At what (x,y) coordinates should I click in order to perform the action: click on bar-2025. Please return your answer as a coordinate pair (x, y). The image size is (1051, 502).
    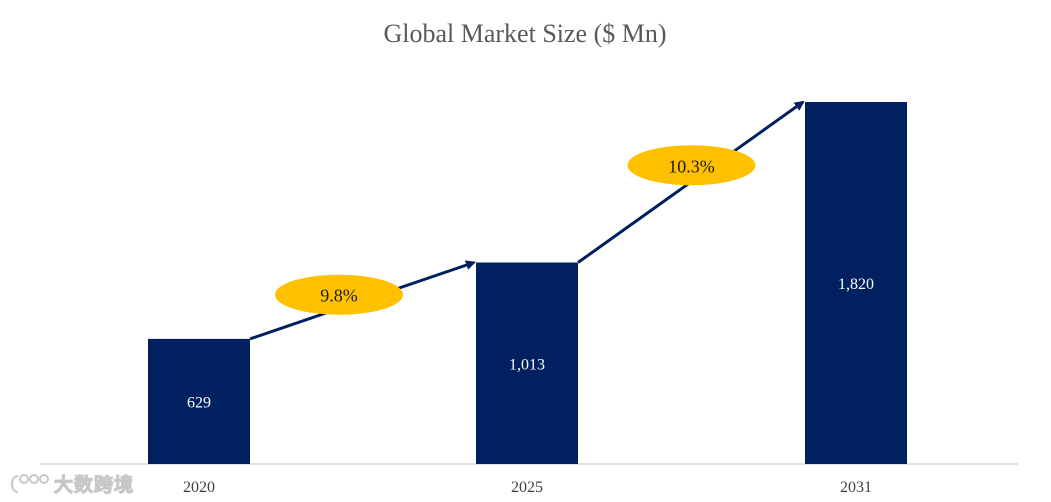
    Looking at the image, I should click on (527, 363).